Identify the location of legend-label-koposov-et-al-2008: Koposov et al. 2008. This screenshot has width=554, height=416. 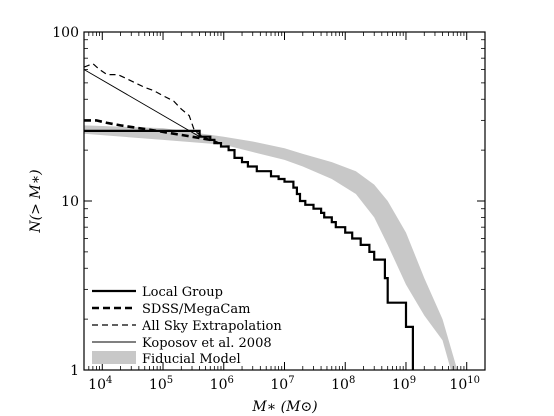
(207, 343).